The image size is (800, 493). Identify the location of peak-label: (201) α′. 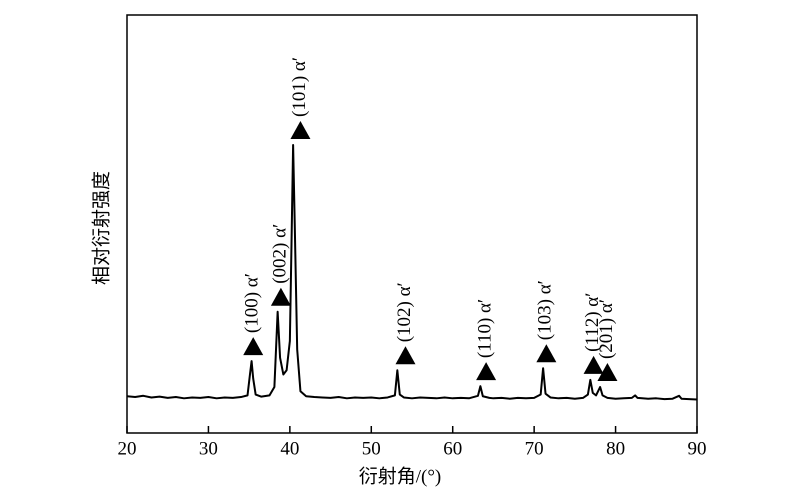
(606, 329).